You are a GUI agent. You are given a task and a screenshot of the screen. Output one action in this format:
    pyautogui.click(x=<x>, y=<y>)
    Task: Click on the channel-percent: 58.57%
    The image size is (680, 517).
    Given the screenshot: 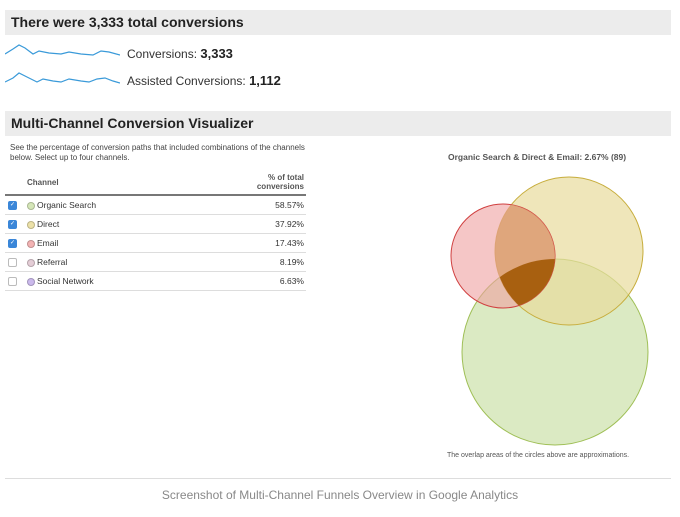 What is the action you would take?
    pyautogui.click(x=270, y=205)
    